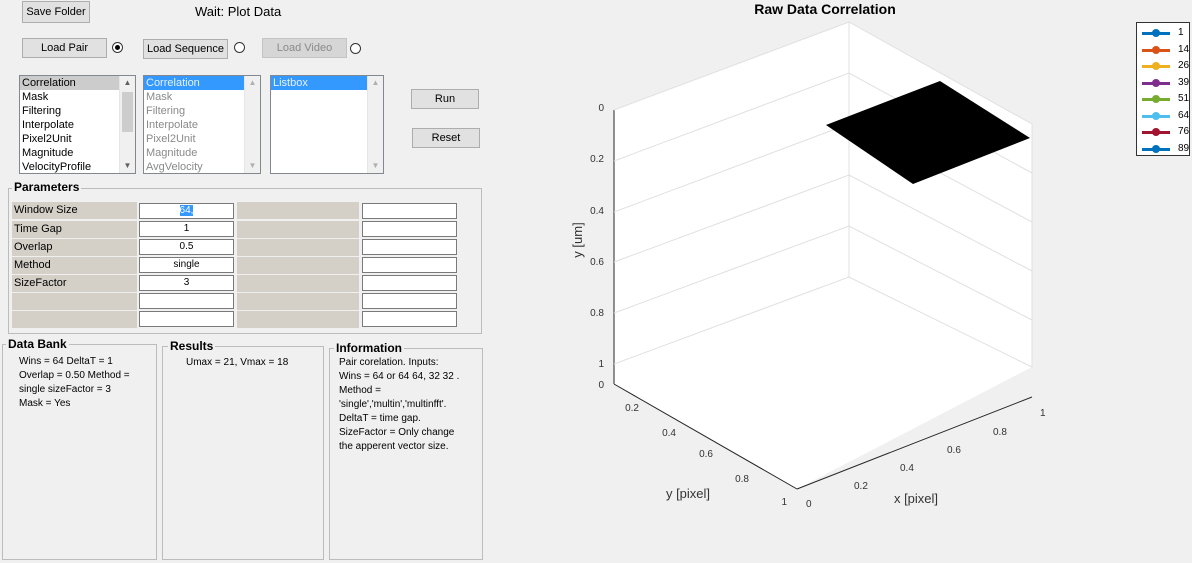 Image resolution: width=1192 pixels, height=563 pixels. Describe the element at coordinates (37, 344) in the screenshot. I see `databank-title: Data Bank` at that location.